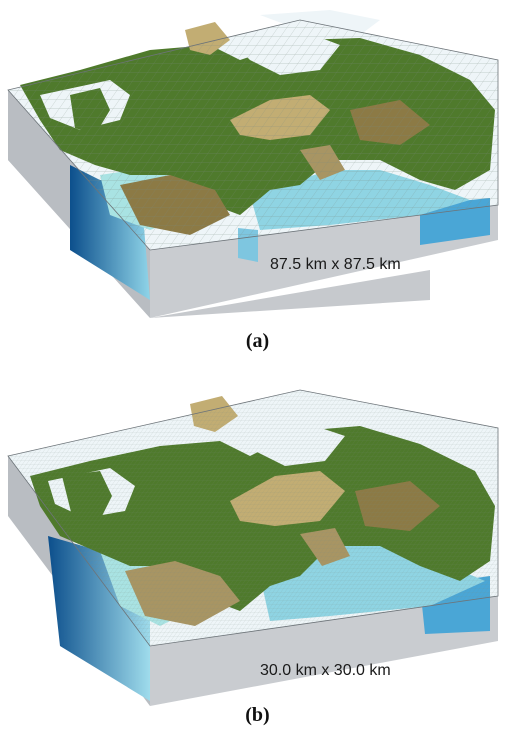 The height and width of the screenshot is (731, 515). I want to click on resolution-label-a: 87.5 km x 87.5 km, so click(335, 264).